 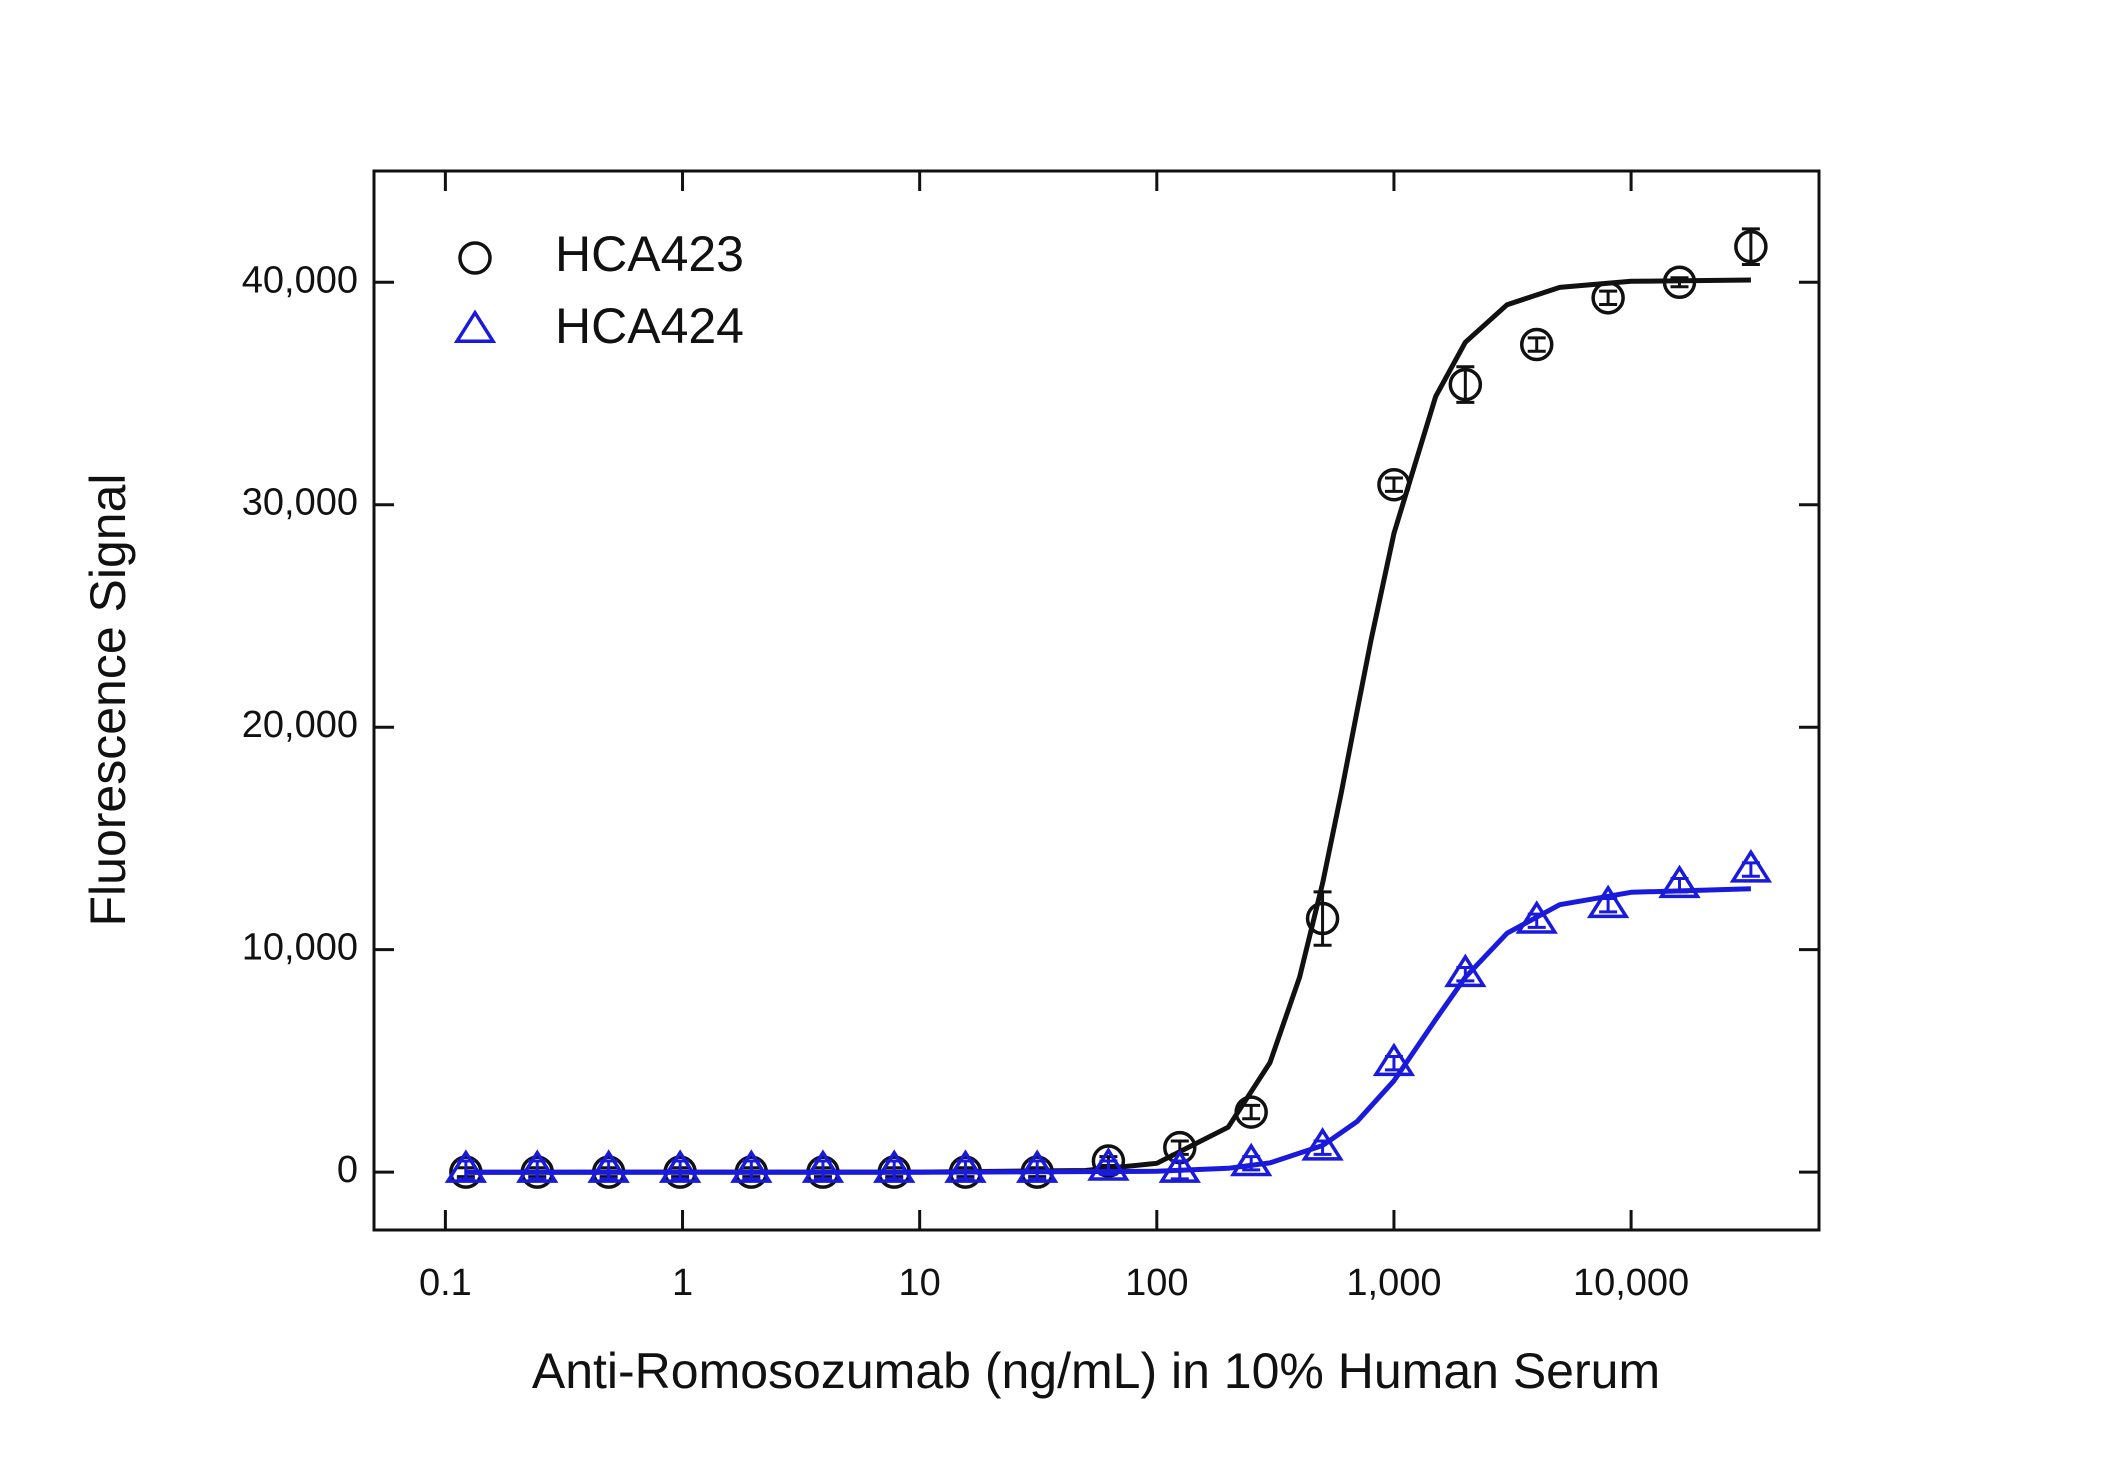 I want to click on y-tick-label: 30,000, so click(x=300, y=503).